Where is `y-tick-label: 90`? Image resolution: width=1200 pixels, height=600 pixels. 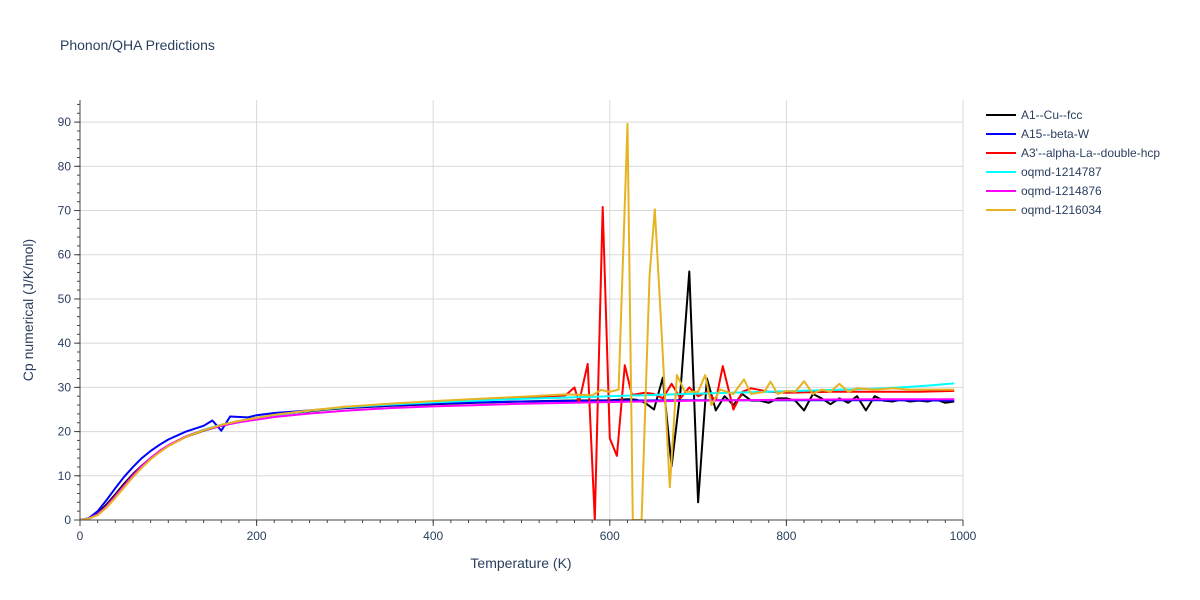 y-tick-label: 90 is located at coordinates (65, 122).